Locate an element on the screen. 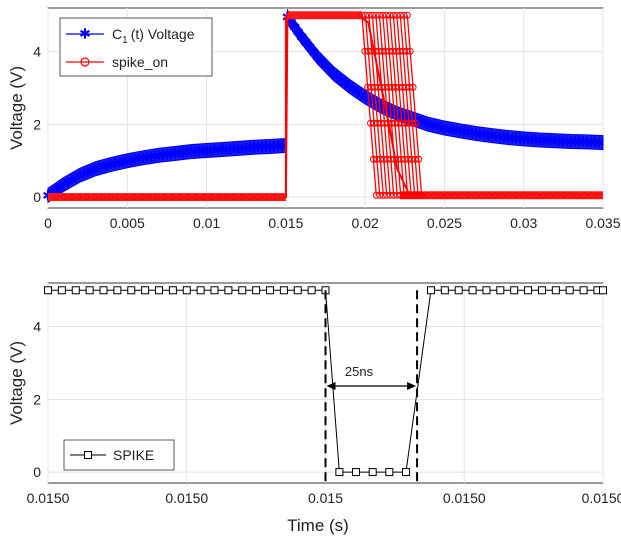  bottom-y-tick-label: 4 is located at coordinates (37, 327).